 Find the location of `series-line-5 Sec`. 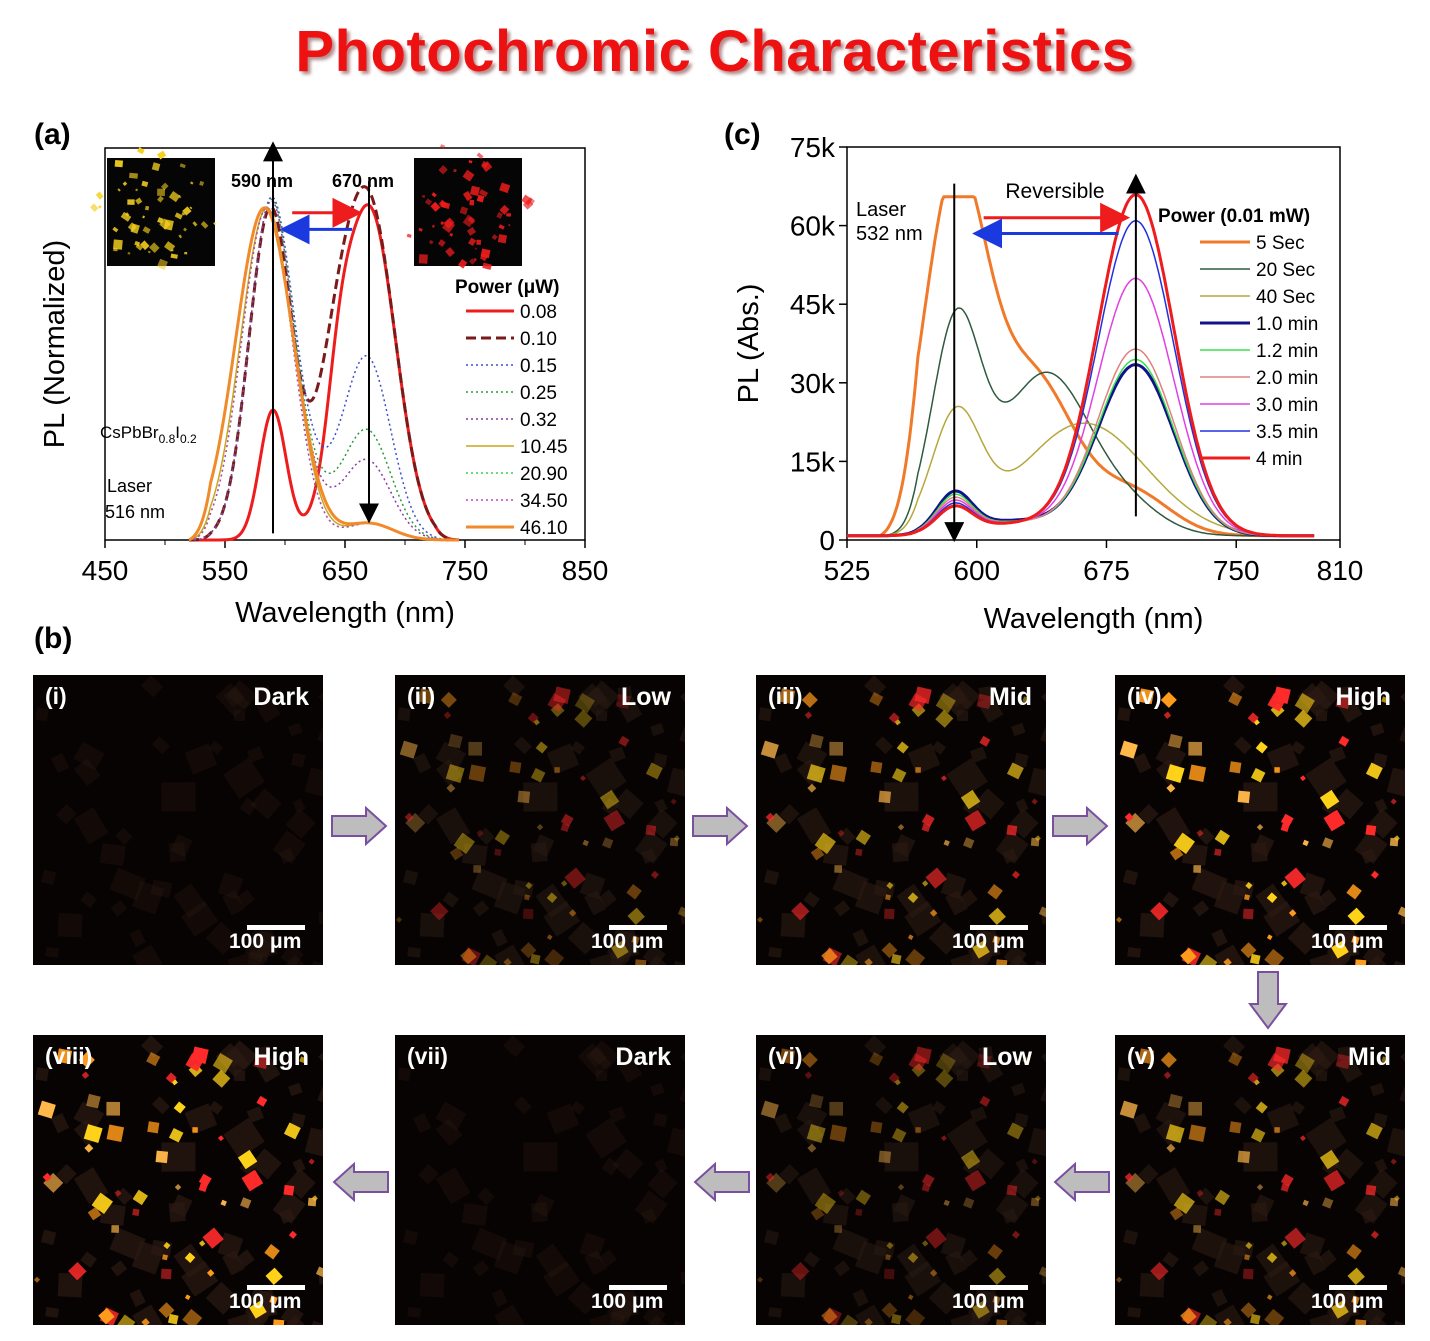

series-line-5 Sec is located at coordinates (1081, 366).